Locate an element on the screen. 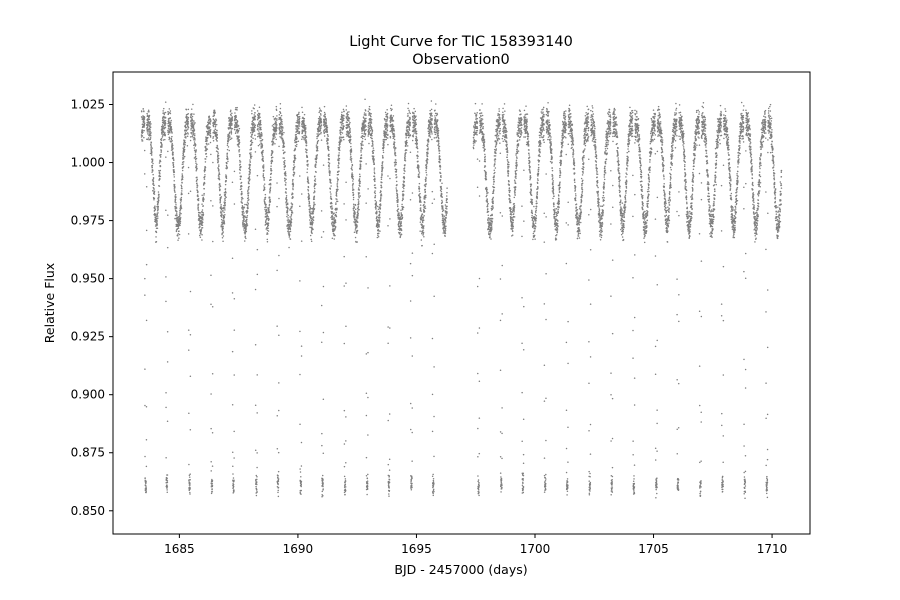 This screenshot has height=600, width=900. chart-title: Light Curve for TIC 158393140 is located at coordinates (461, 42).